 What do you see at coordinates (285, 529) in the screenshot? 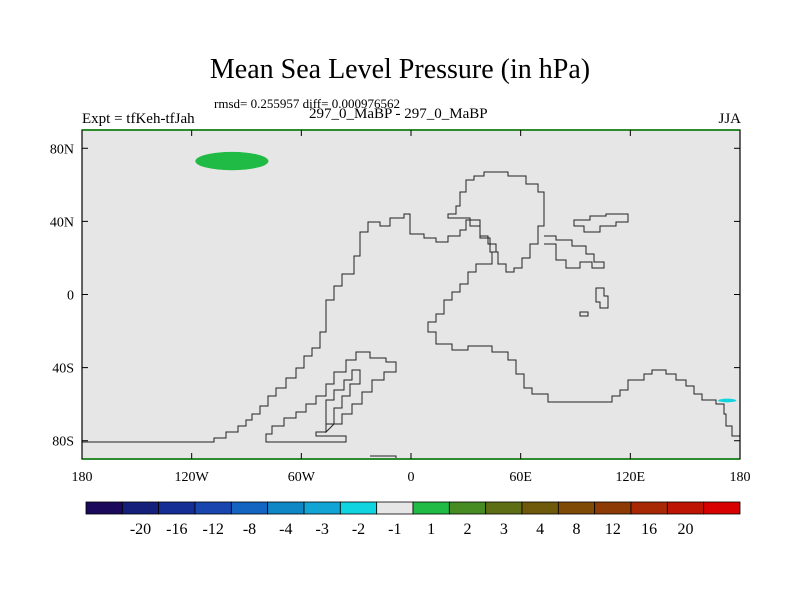
I see `colorbar-label-4: -4` at bounding box center [285, 529].